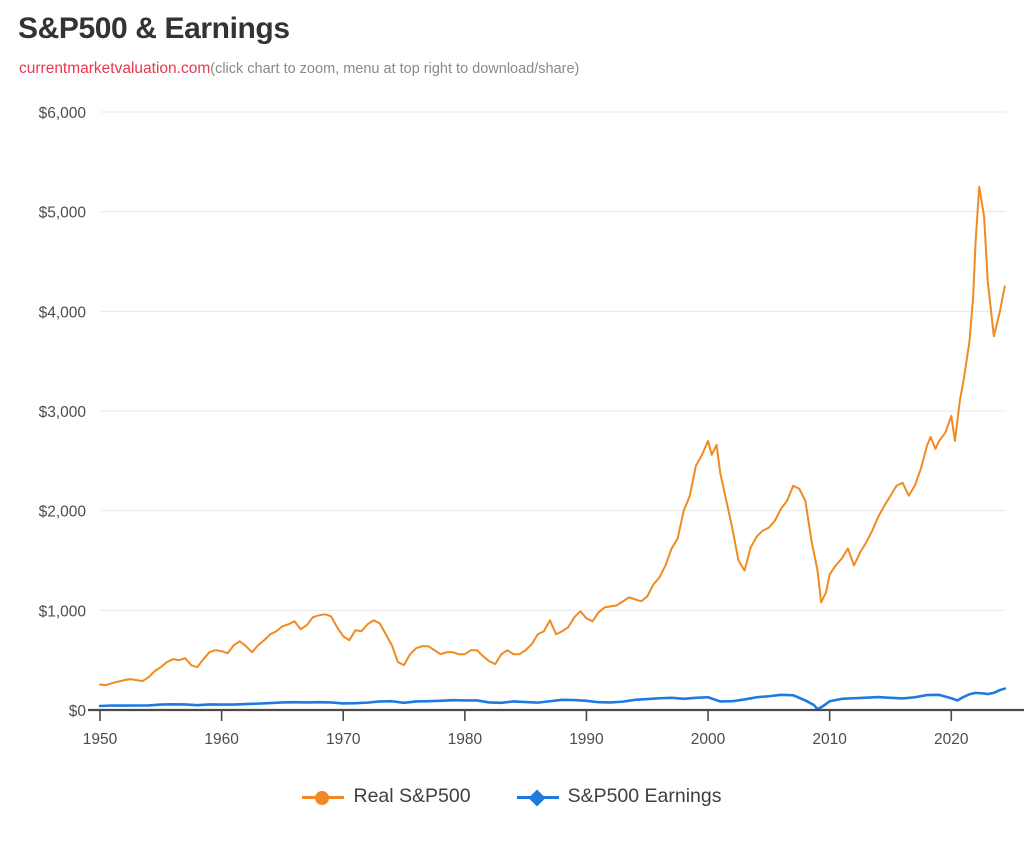  Describe the element at coordinates (323, 797) in the screenshot. I see `legend-marker-circle-icon` at that location.